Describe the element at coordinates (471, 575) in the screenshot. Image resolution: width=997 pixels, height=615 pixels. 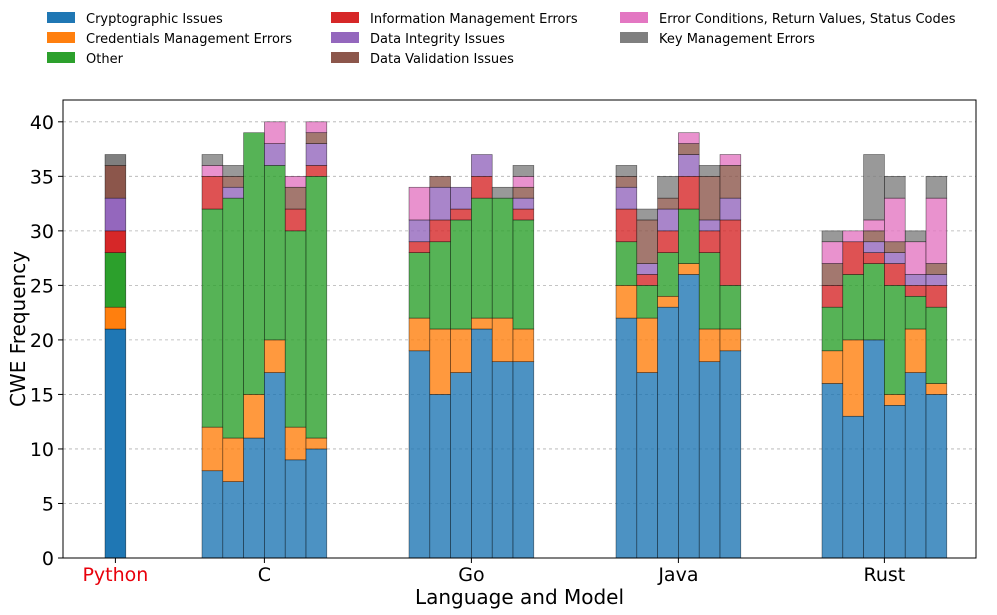
I see `x-tick-label: Go` at that location.